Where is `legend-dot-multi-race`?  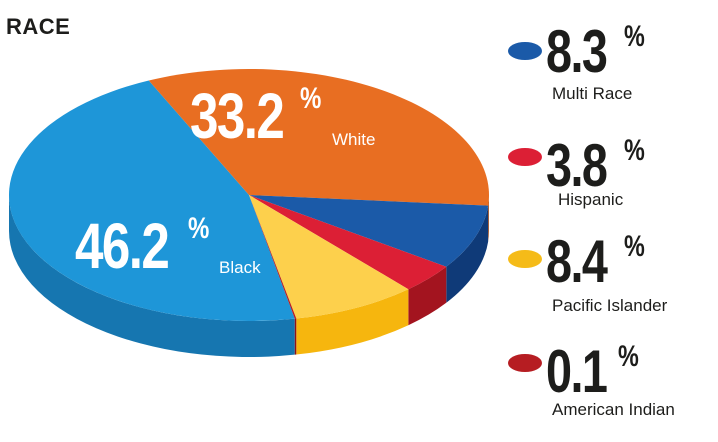
legend-dot-multi-race is located at coordinates (525, 51).